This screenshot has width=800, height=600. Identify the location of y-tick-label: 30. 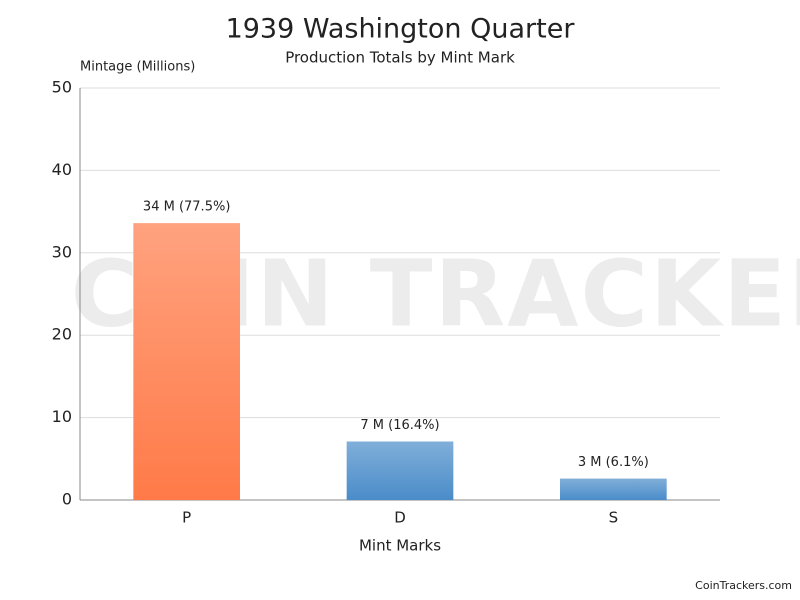
(62, 251).